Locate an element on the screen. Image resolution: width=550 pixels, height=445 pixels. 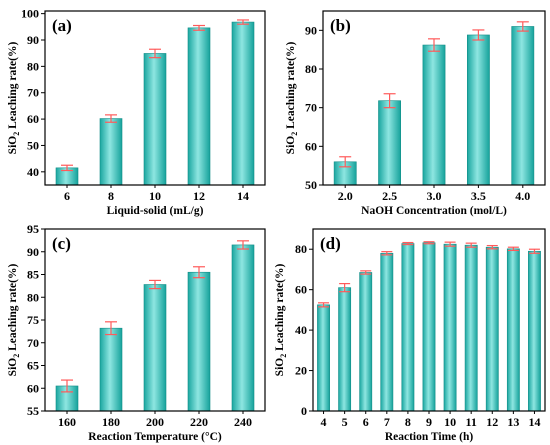
panel-label: (c) is located at coordinates (61, 243).